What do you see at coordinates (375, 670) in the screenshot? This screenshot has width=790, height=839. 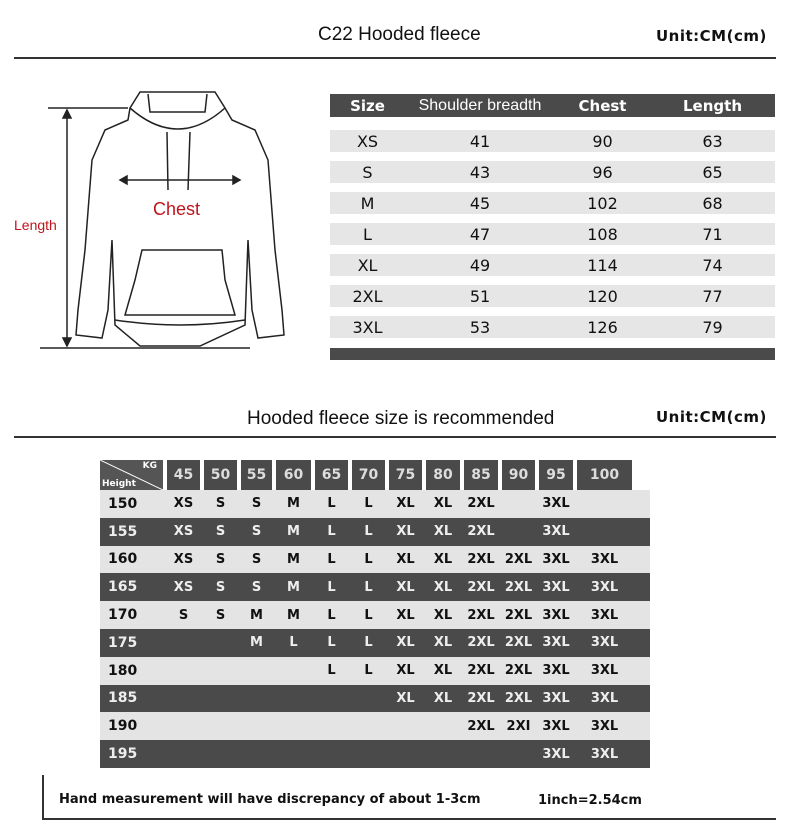 I see `recommendation-row: 180 L L XL XL 2XL 2XL 3XL 3XL` at bounding box center [375, 670].